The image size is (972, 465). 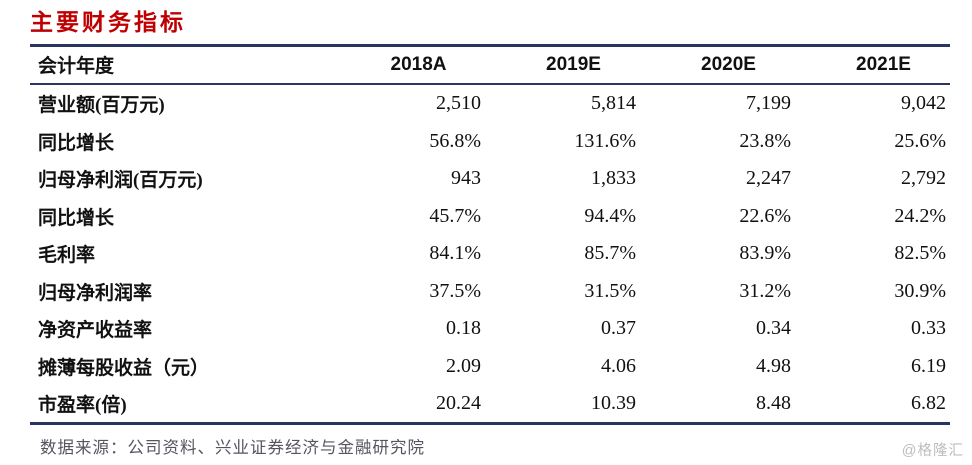 I want to click on cell-2021e: 6.19, so click(x=928, y=365).